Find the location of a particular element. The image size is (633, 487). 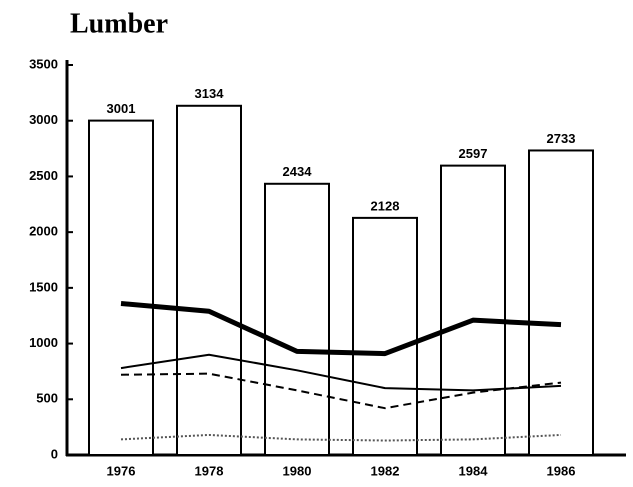

data-label: 2733 is located at coordinates (561, 138).